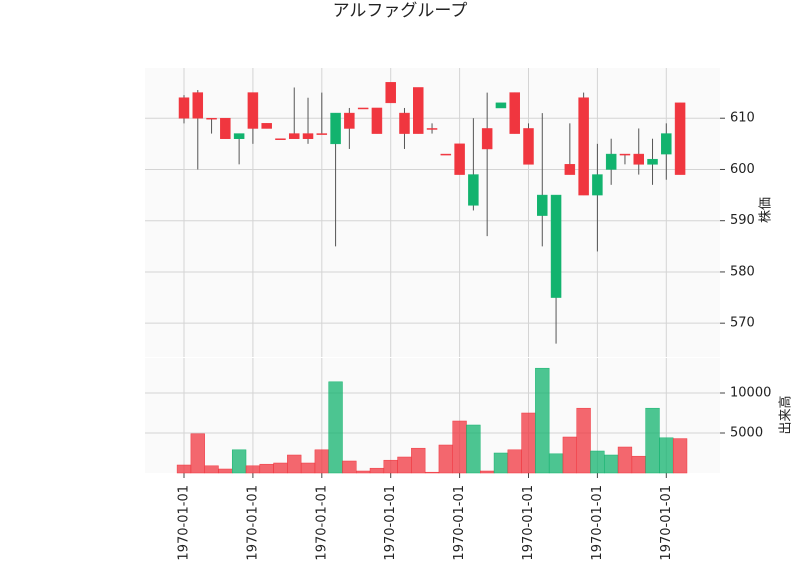 The image size is (800, 579). I want to click on volume-tick-label: 10000, so click(750, 393).